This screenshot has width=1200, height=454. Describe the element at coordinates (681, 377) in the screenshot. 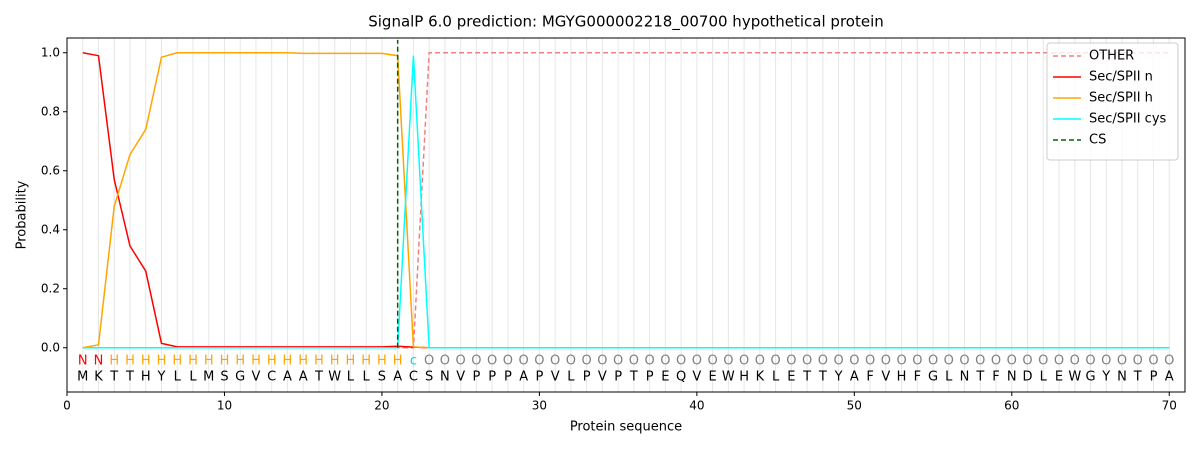

I see `residue-letter: Q` at that location.